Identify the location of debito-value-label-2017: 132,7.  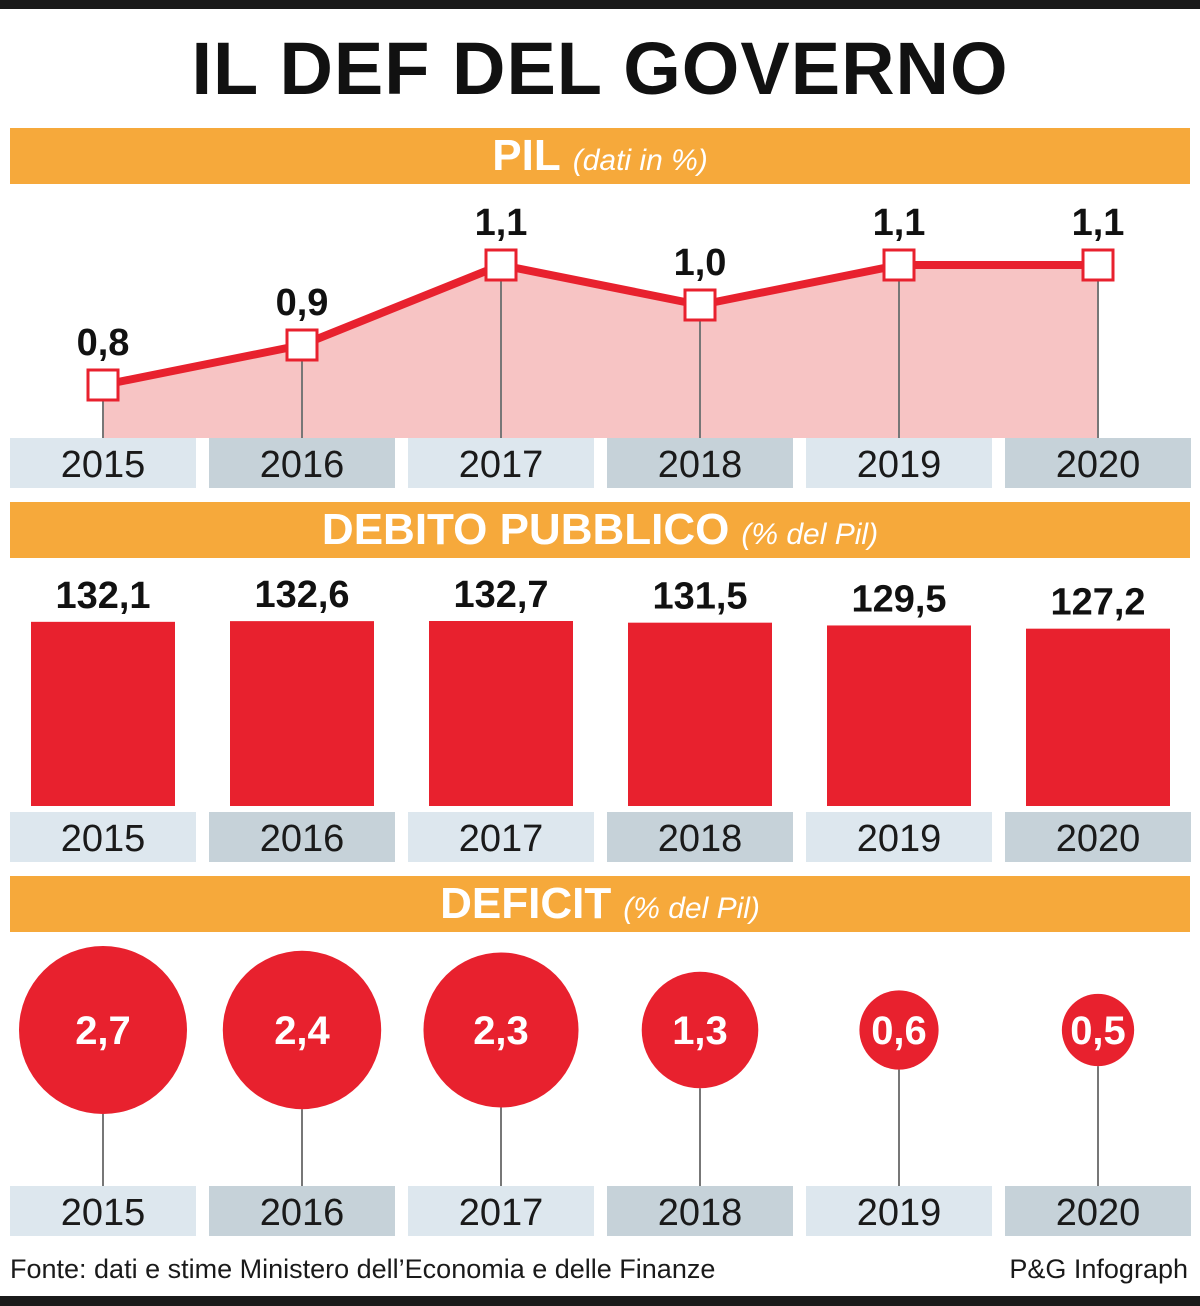
(500, 595).